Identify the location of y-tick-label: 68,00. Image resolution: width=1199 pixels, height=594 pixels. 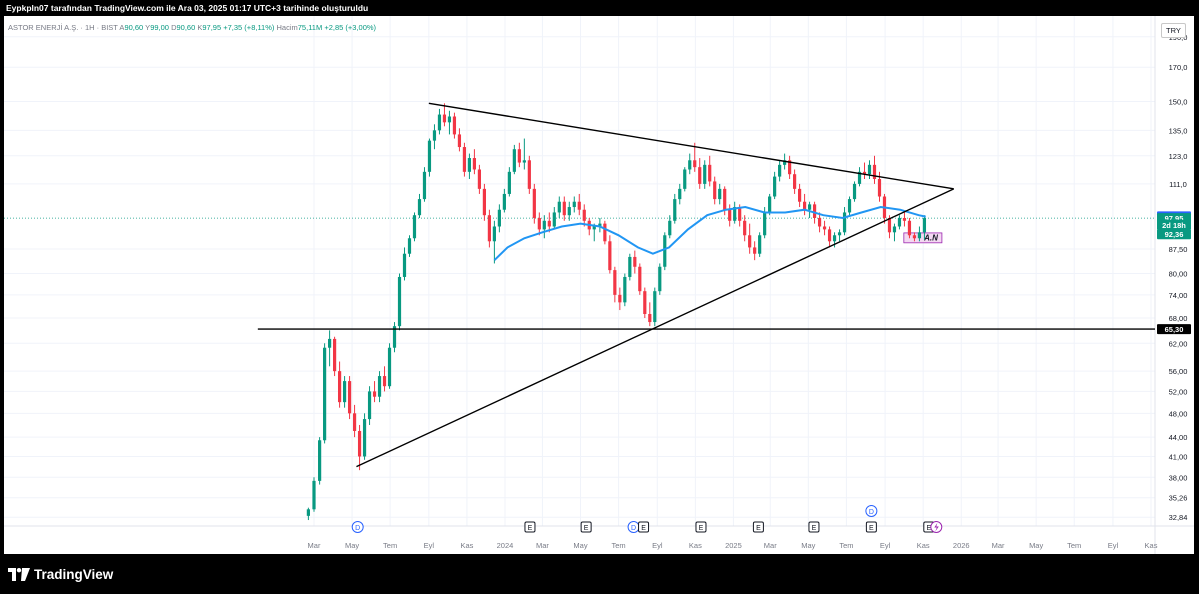
(1178, 318).